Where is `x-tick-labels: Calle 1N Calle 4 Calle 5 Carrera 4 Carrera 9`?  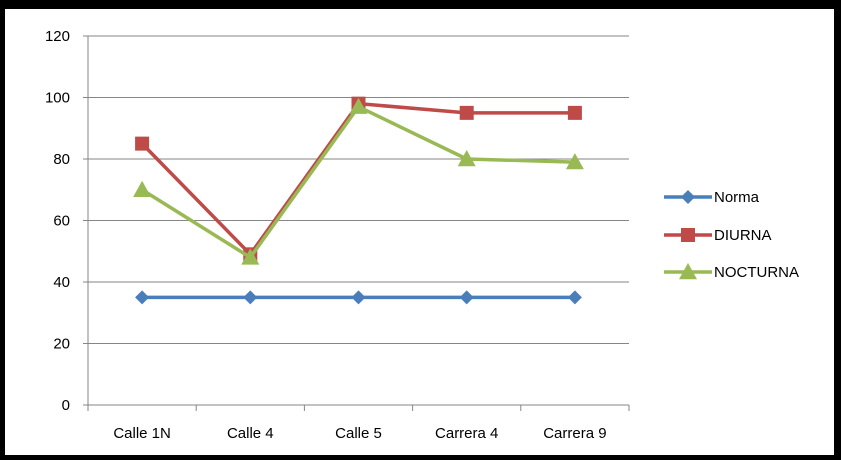
x-tick-labels: Calle 1N Calle 4 Calle 5 Carrera 4 Carrera 9 is located at coordinates (359, 433).